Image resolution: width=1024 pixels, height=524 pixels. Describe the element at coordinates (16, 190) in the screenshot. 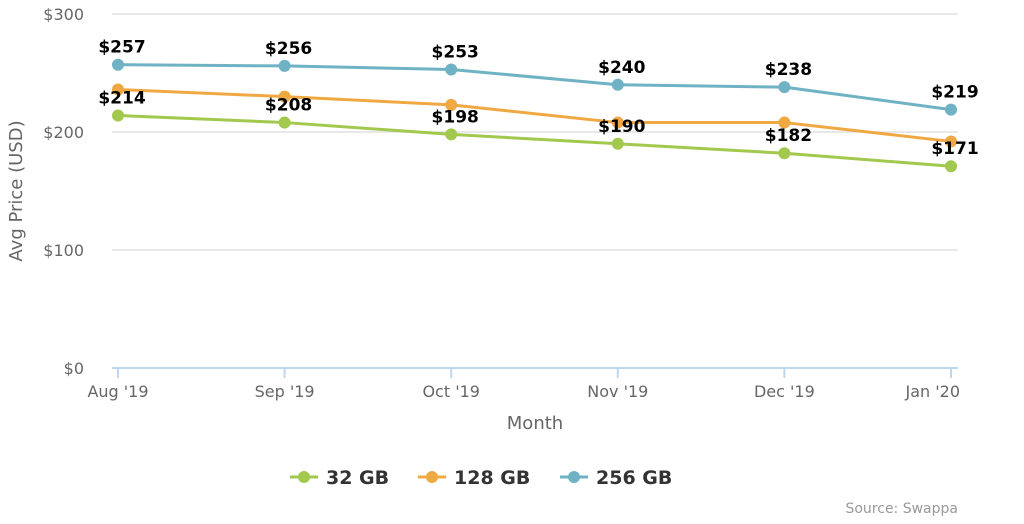

I see `y-axis-title: Avg Price (USD)` at that location.